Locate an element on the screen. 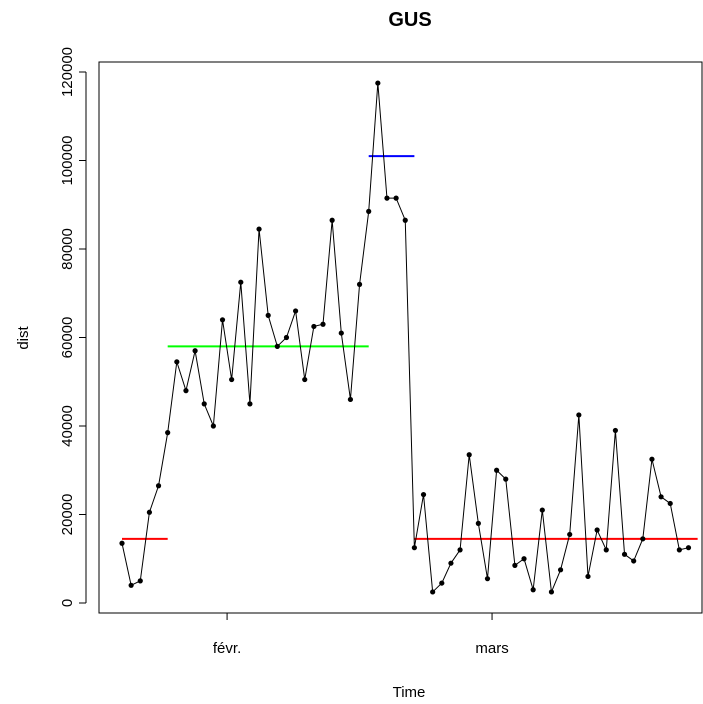  x-axis: févr. mars is located at coordinates (361, 634).